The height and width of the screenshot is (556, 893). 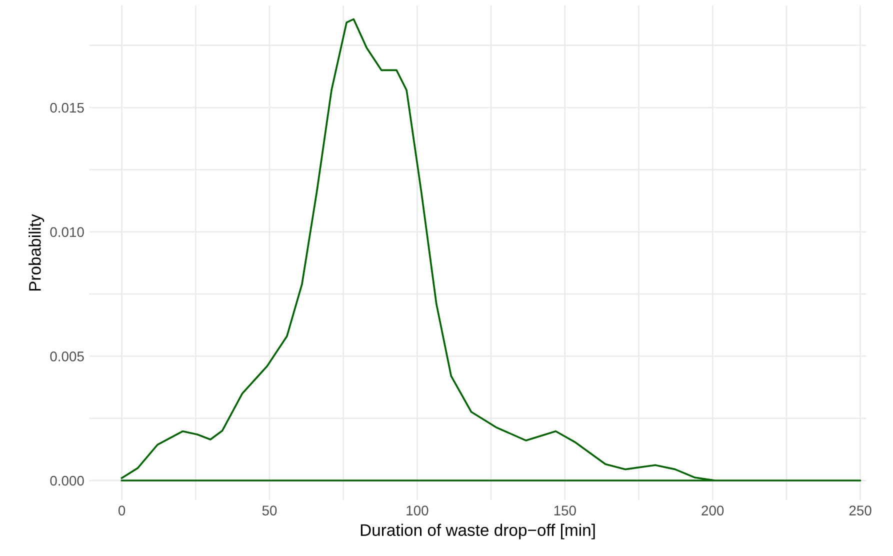 I want to click on x-tick-label: 0, so click(x=122, y=511).